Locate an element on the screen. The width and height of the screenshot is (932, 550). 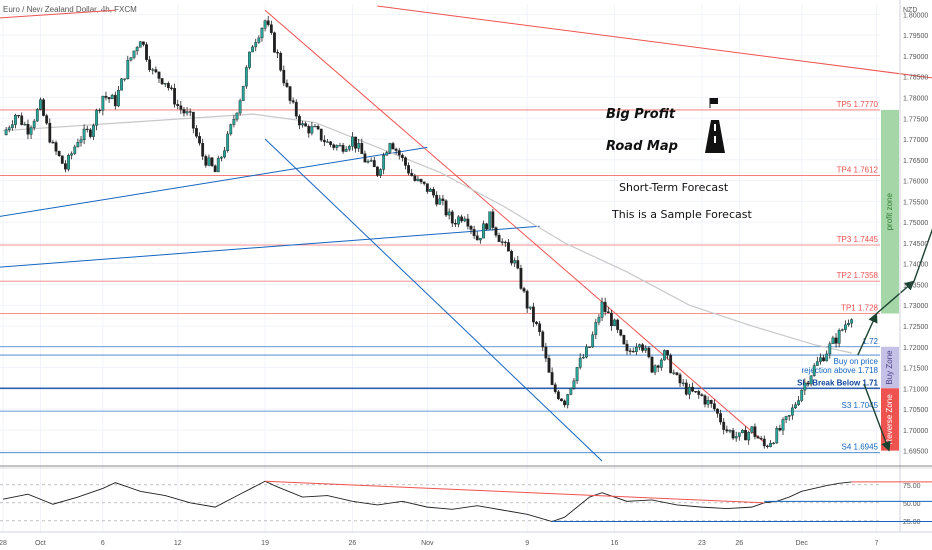
zone-band is located at coordinates (890, 211).